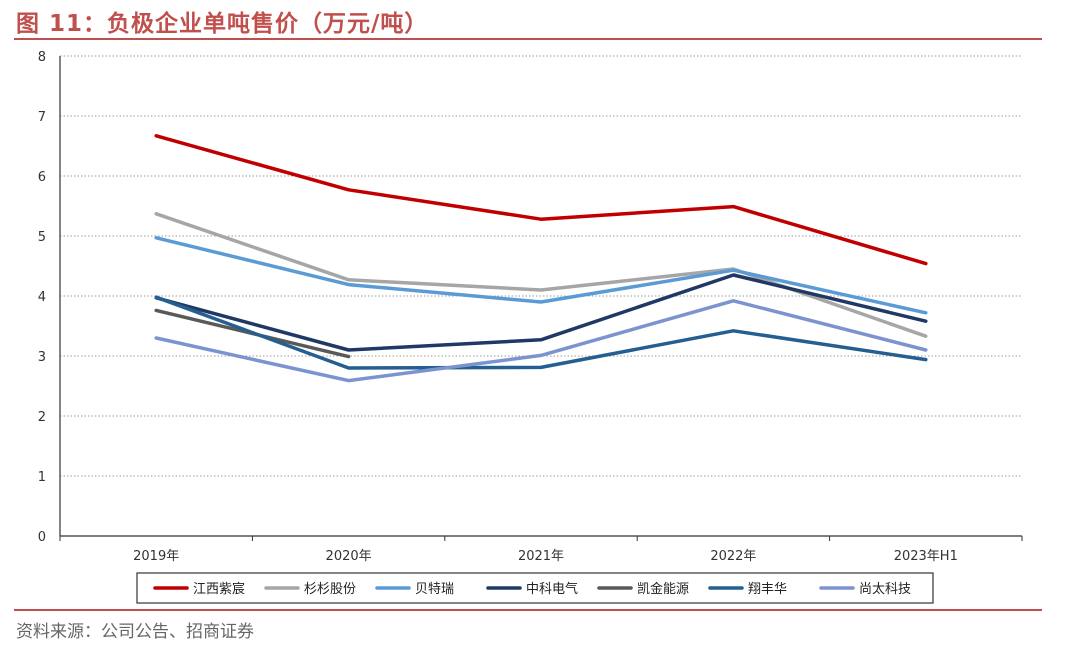 The width and height of the screenshot is (1080, 655). Describe the element at coordinates (42, 177) in the screenshot. I see `y-tick-label: 6` at that location.